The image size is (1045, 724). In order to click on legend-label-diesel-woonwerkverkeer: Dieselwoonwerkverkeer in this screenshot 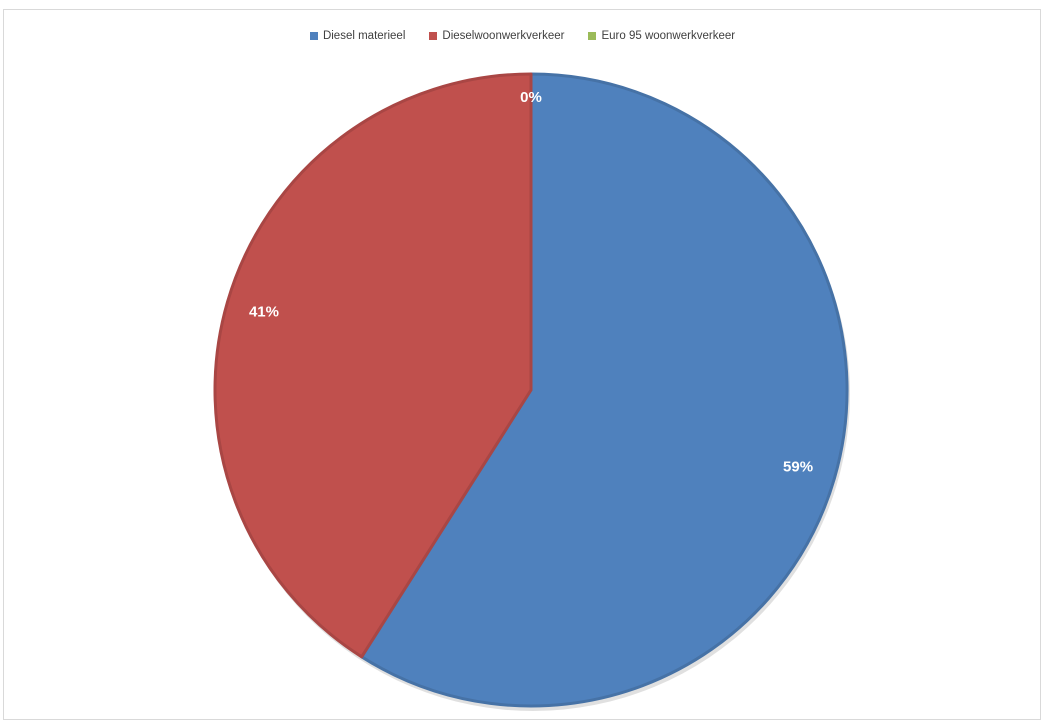, I will do `click(503, 36)`.